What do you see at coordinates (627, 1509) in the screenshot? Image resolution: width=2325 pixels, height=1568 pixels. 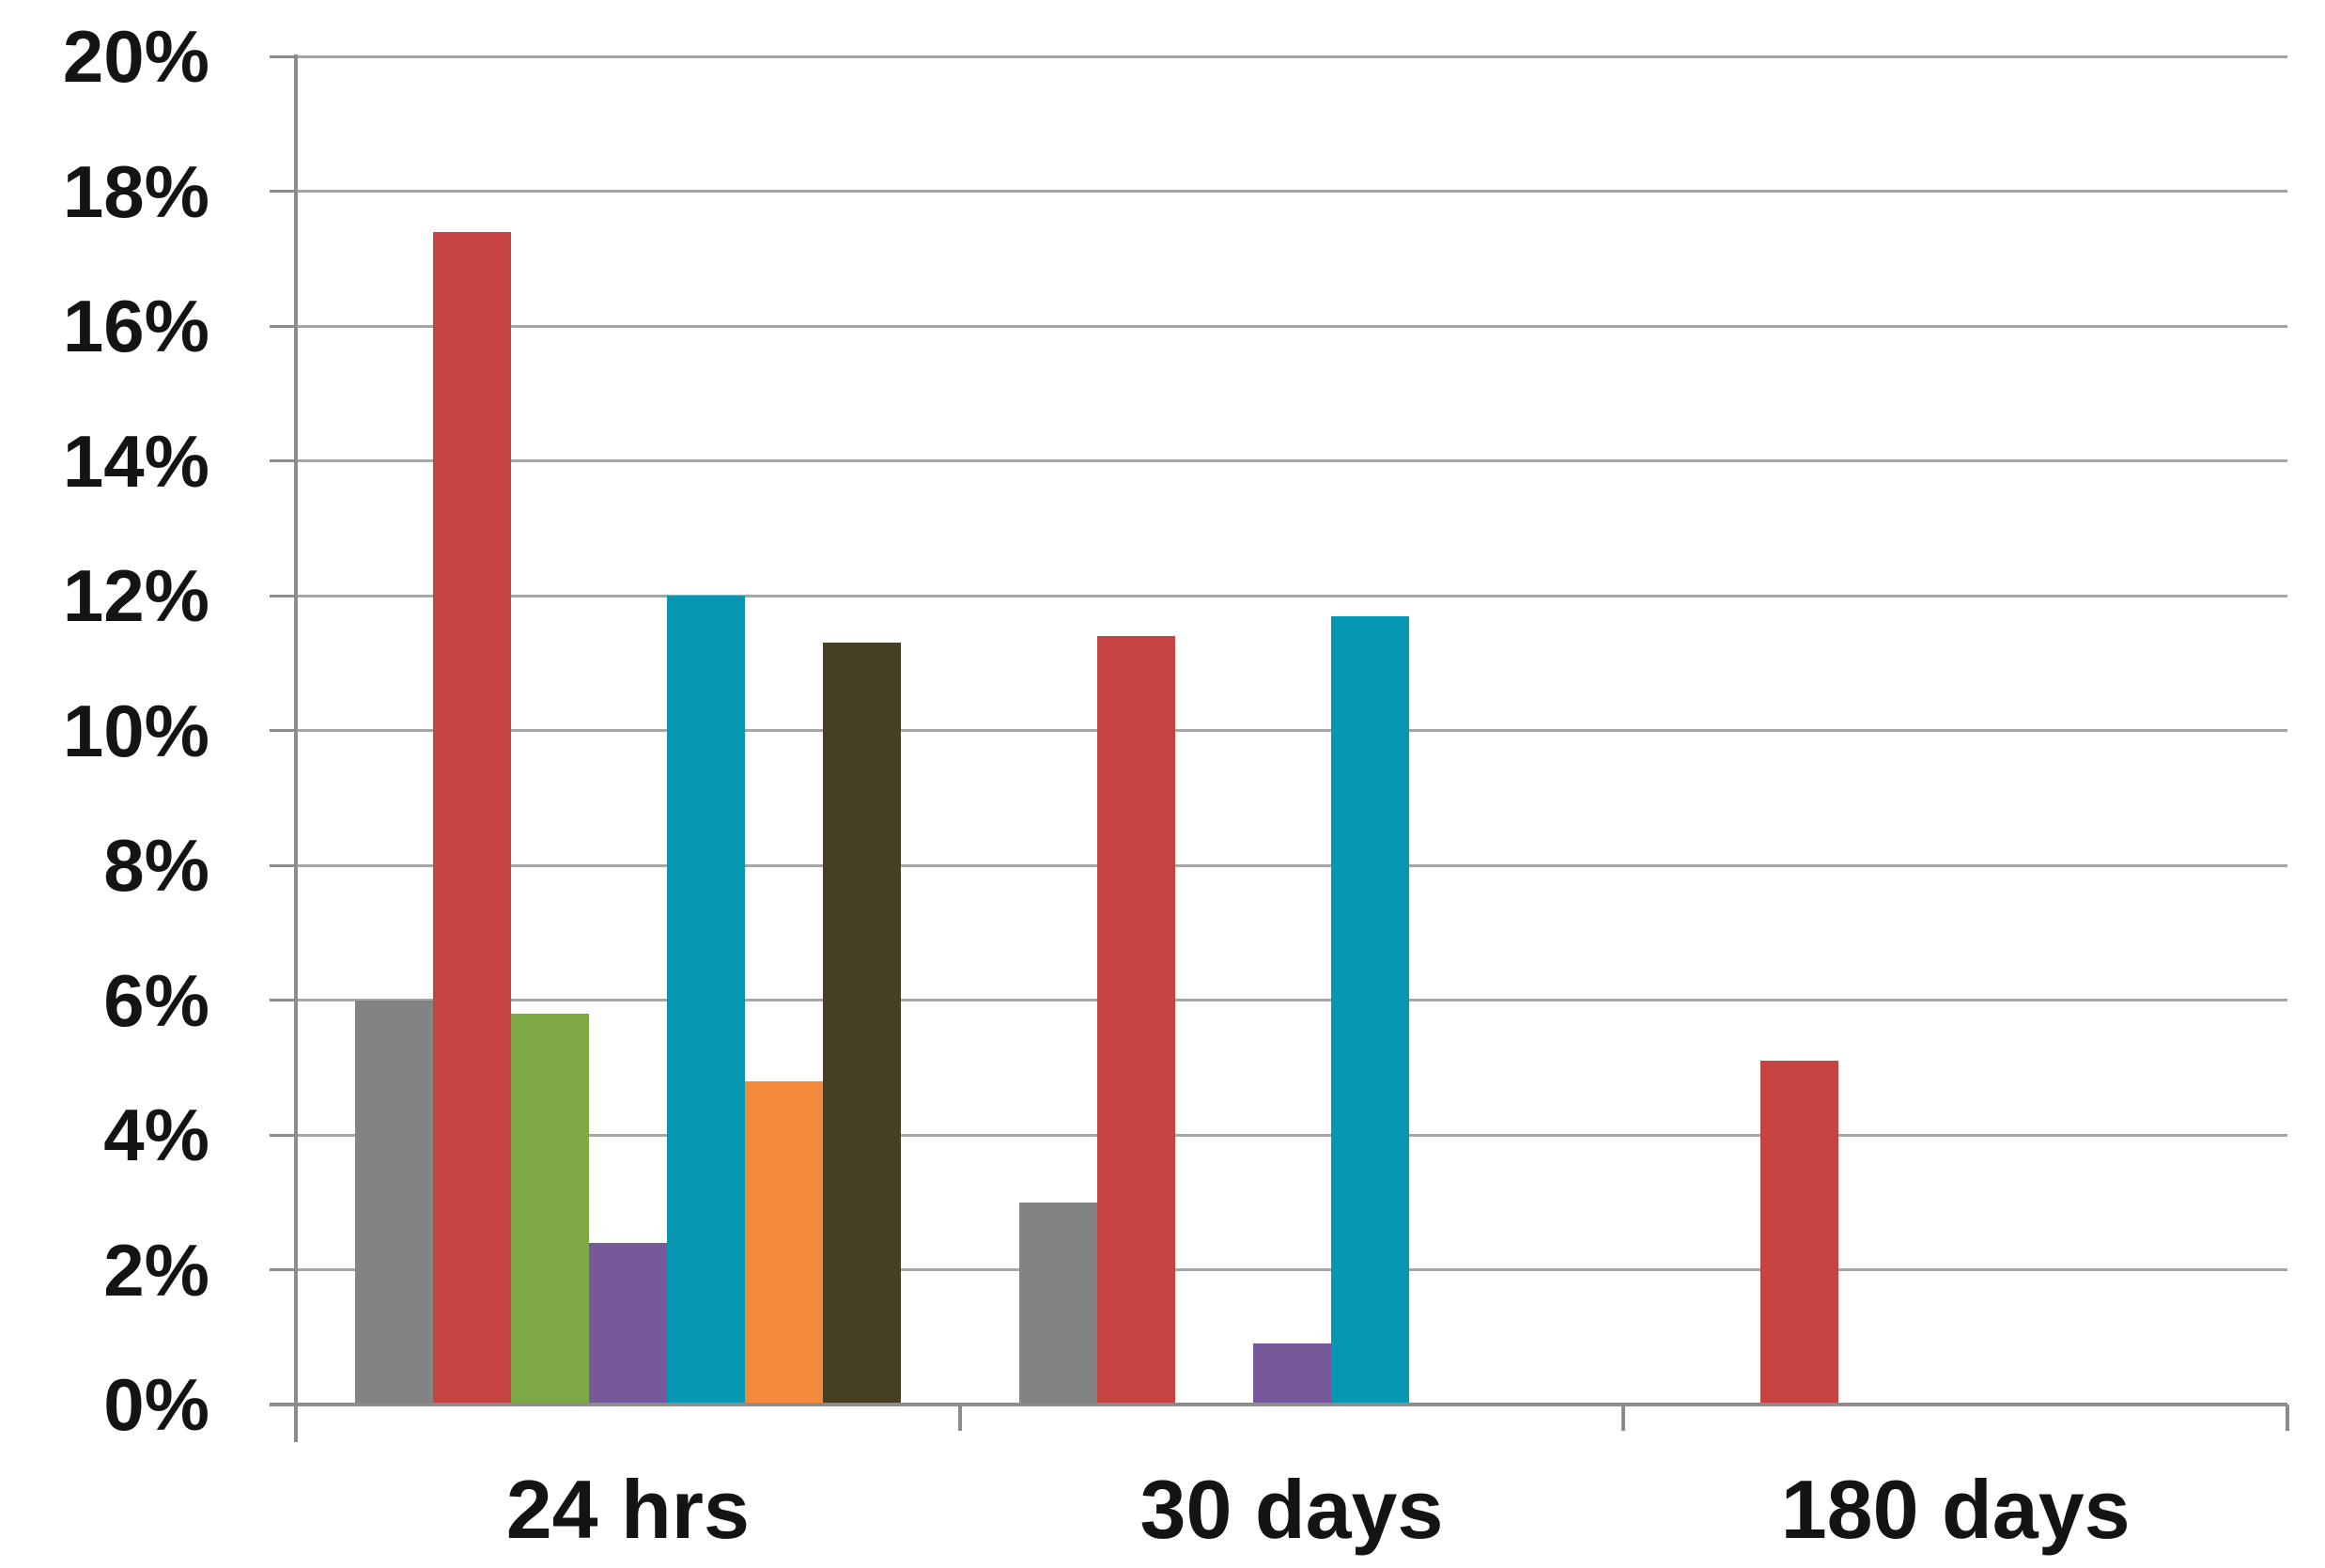 I see `x-axis-label-24-hrs: 24 hrs` at bounding box center [627, 1509].